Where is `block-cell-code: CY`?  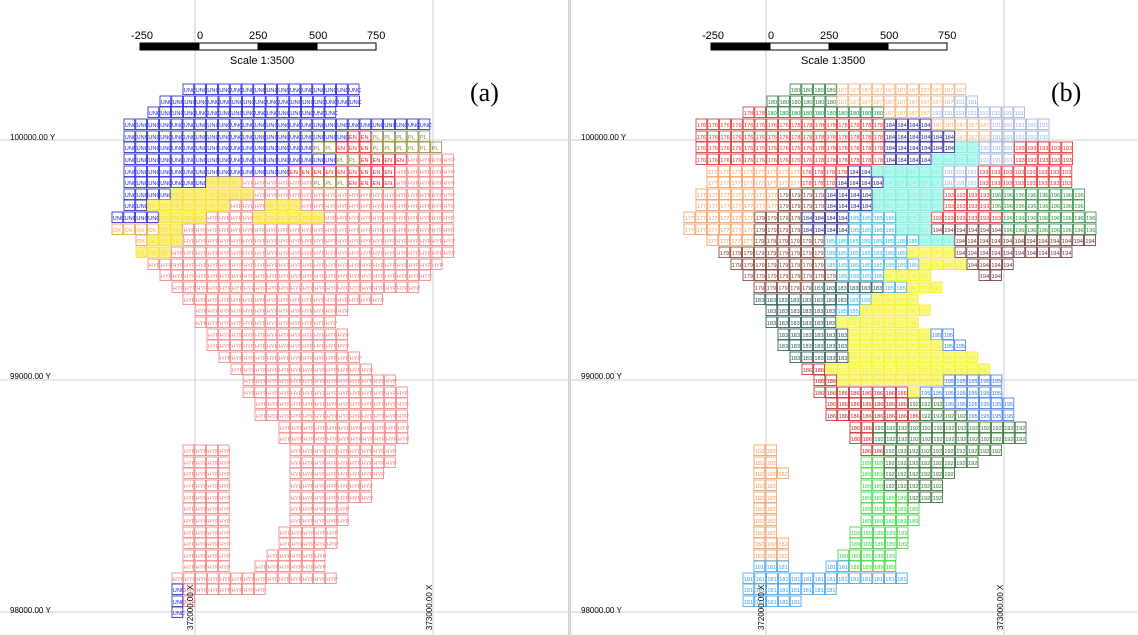
block-cell-code: CY is located at coordinates (878, 207).